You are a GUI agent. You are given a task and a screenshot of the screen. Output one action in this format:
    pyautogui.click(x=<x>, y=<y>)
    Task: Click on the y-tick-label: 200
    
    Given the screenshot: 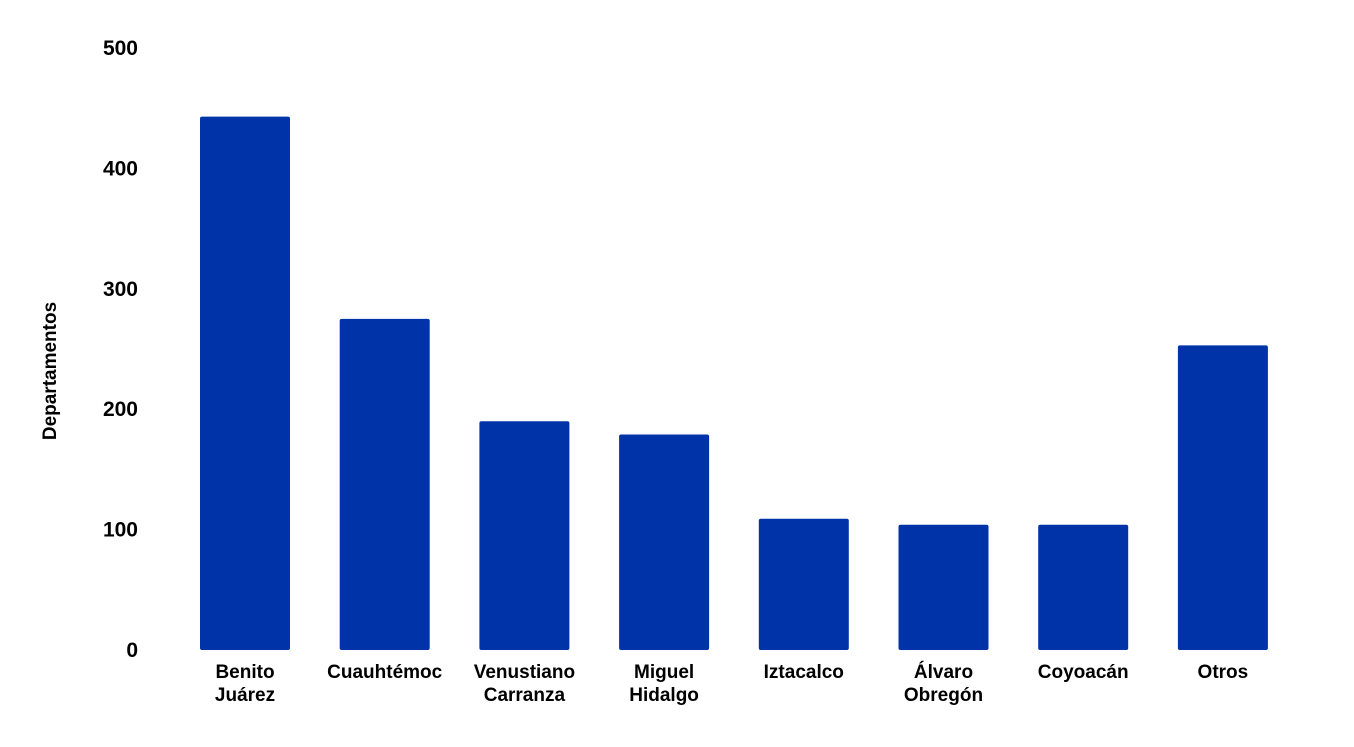 What is the action you would take?
    pyautogui.click(x=120, y=409)
    